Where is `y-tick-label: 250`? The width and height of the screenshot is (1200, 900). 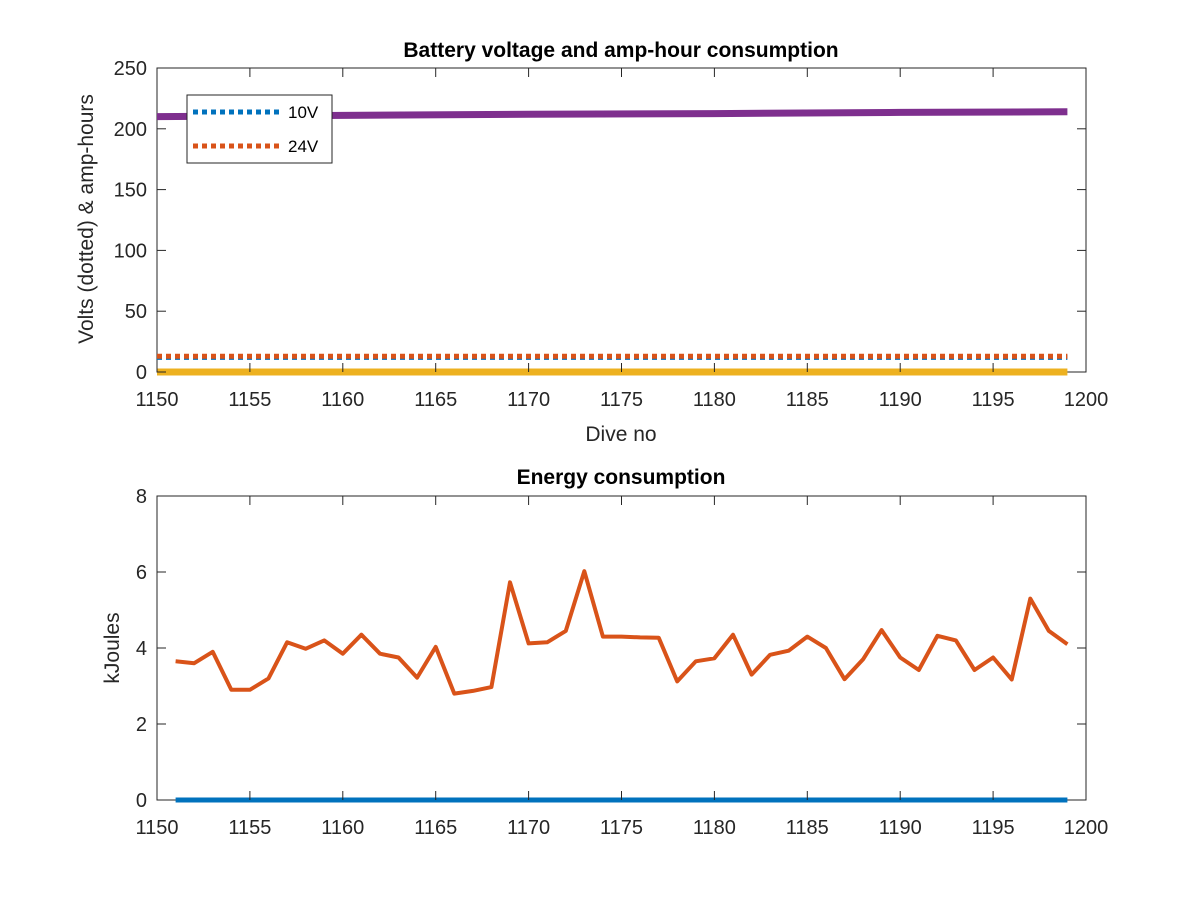 y-tick-label: 250 is located at coordinates (130, 69).